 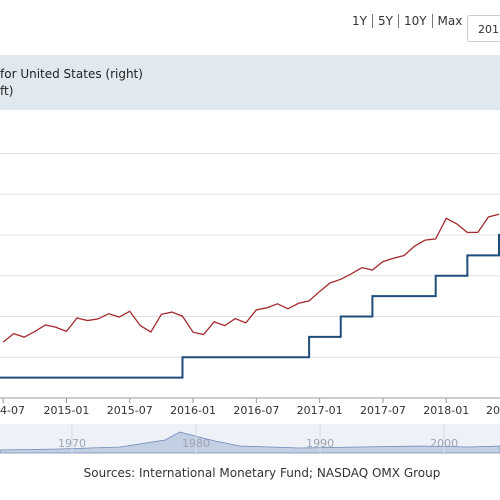 I want to click on navigator-tick-label: 2000, so click(x=444, y=443).